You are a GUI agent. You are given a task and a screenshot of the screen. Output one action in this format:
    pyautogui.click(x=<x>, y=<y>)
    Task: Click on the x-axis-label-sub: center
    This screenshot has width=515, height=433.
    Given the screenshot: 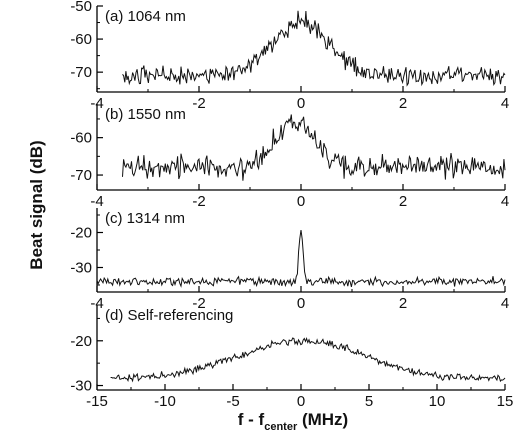 What is the action you would take?
    pyautogui.click(x=281, y=427)
    